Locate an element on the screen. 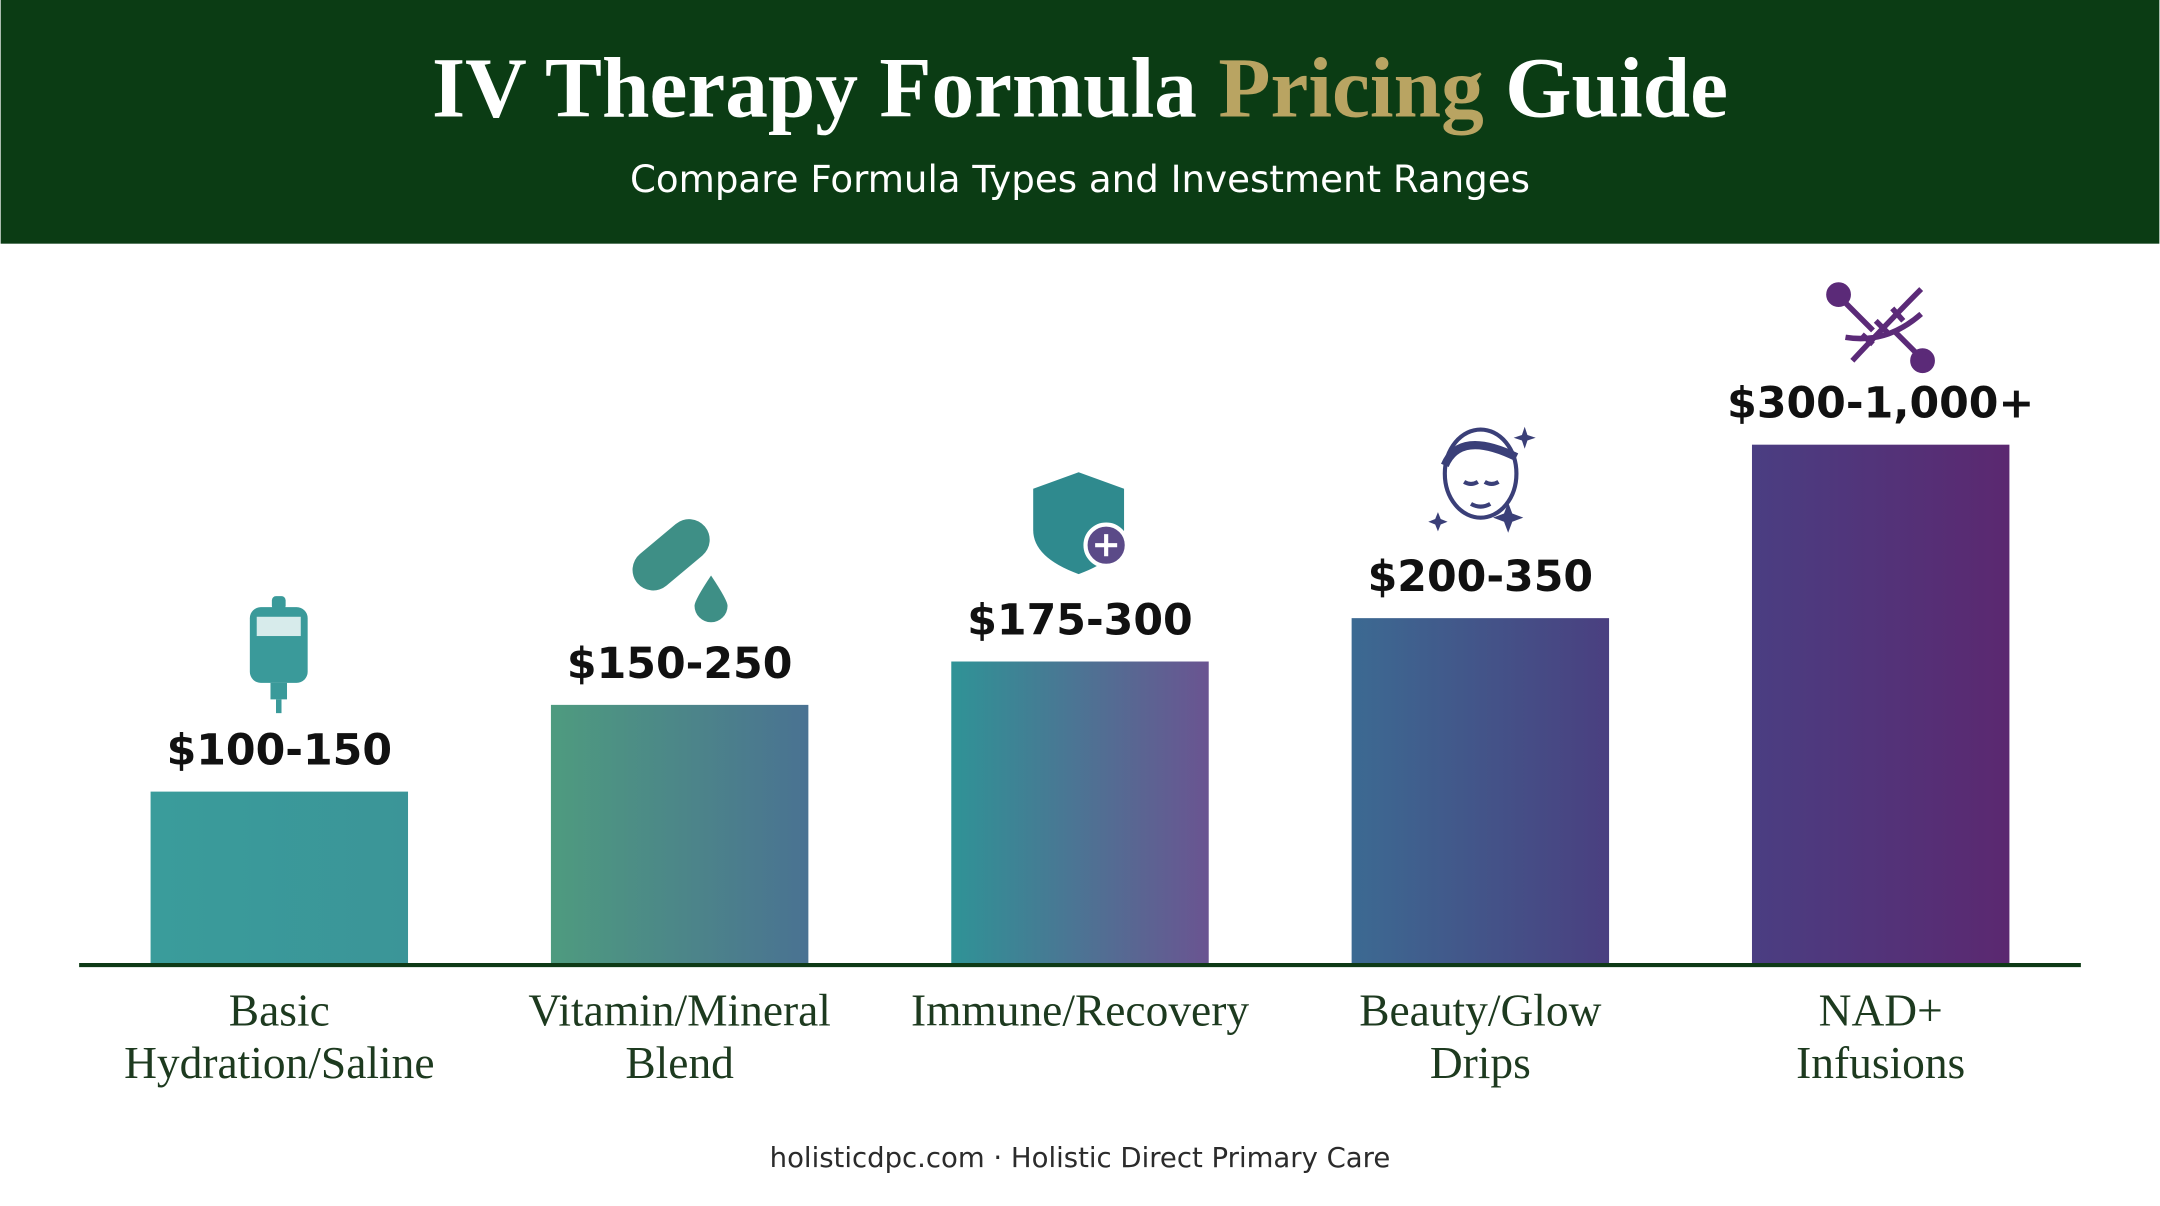 The height and width of the screenshot is (1206, 2160). x-tick-label: Beauty/Glow Drips is located at coordinates (1480, 1038).